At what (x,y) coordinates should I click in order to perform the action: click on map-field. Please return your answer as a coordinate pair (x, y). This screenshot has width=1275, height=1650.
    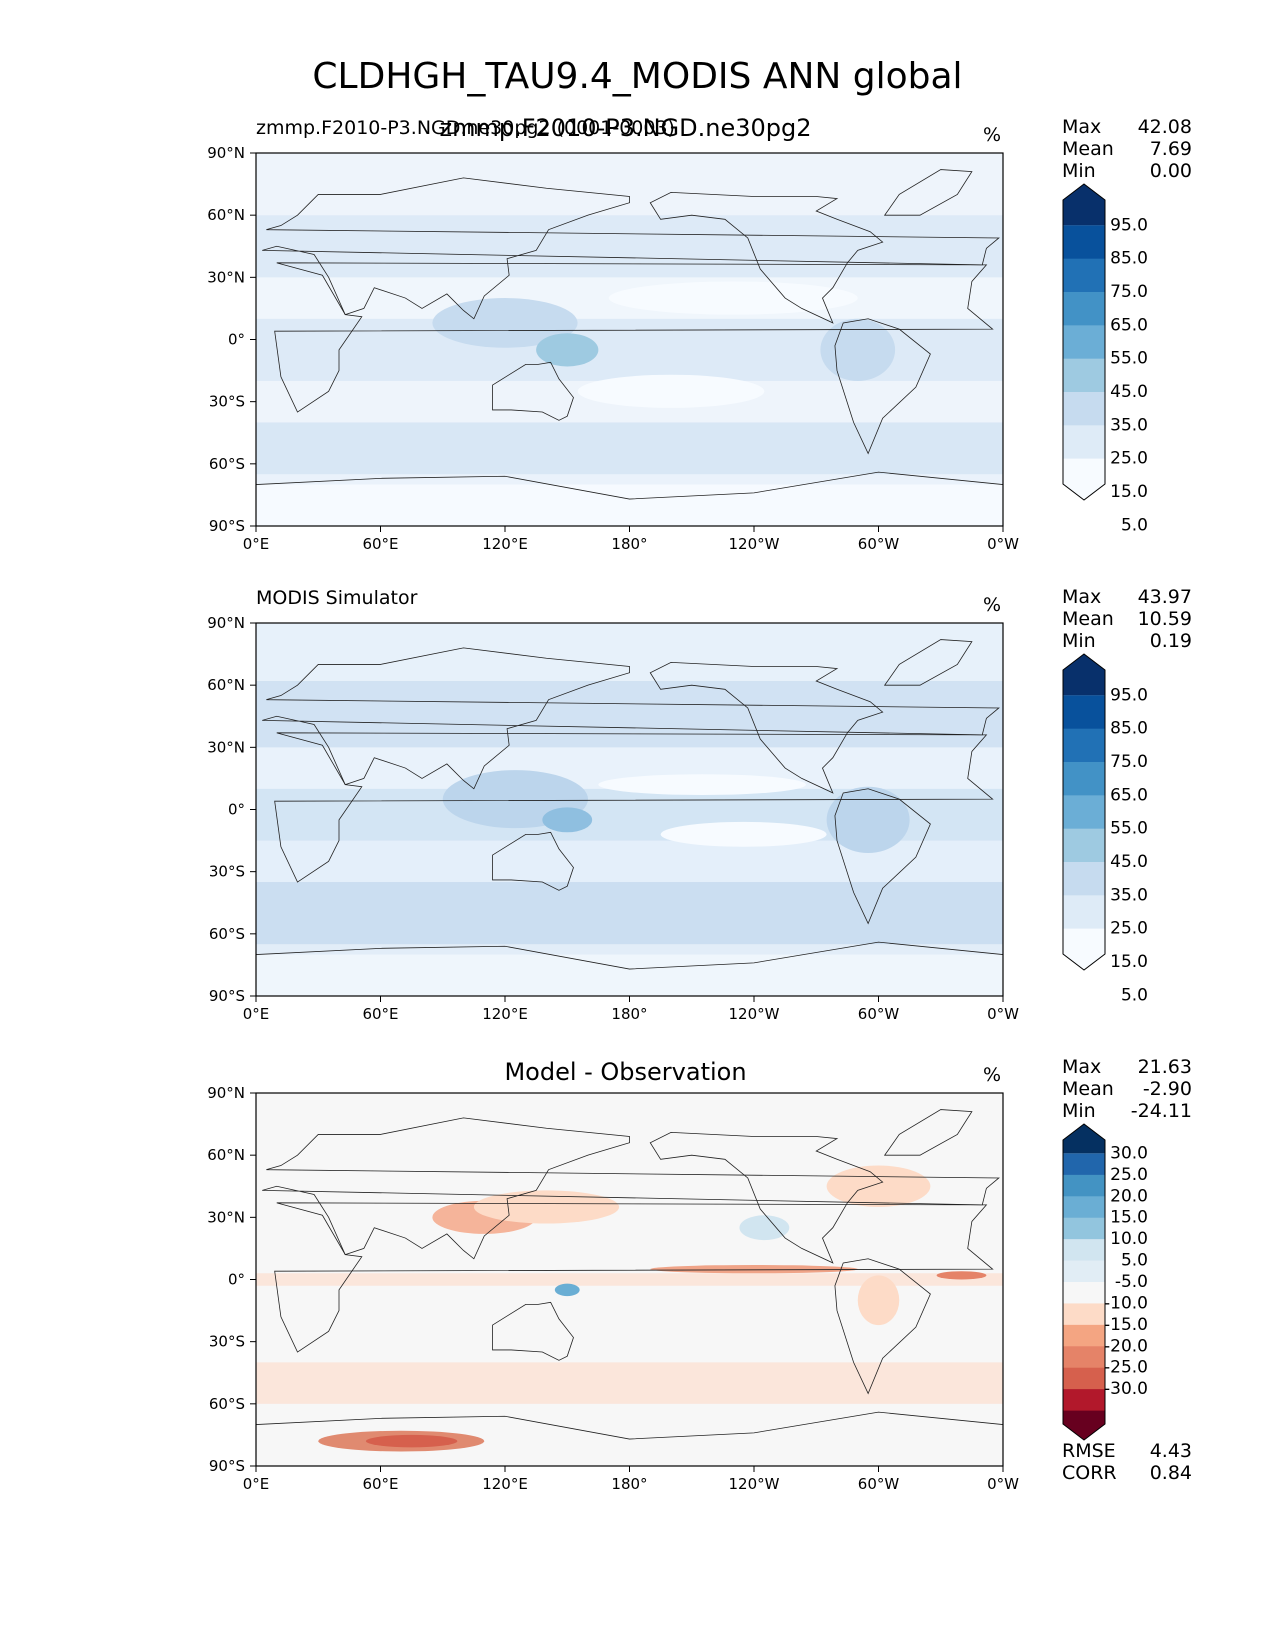
    Looking at the image, I should click on (629, 1279).